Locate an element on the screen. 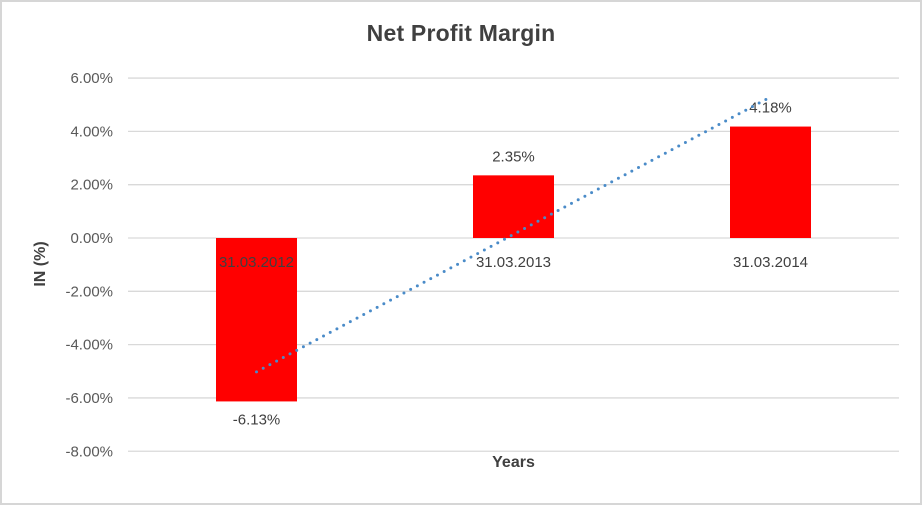  chart-title: Net Profit Margin is located at coordinates (461, 33).